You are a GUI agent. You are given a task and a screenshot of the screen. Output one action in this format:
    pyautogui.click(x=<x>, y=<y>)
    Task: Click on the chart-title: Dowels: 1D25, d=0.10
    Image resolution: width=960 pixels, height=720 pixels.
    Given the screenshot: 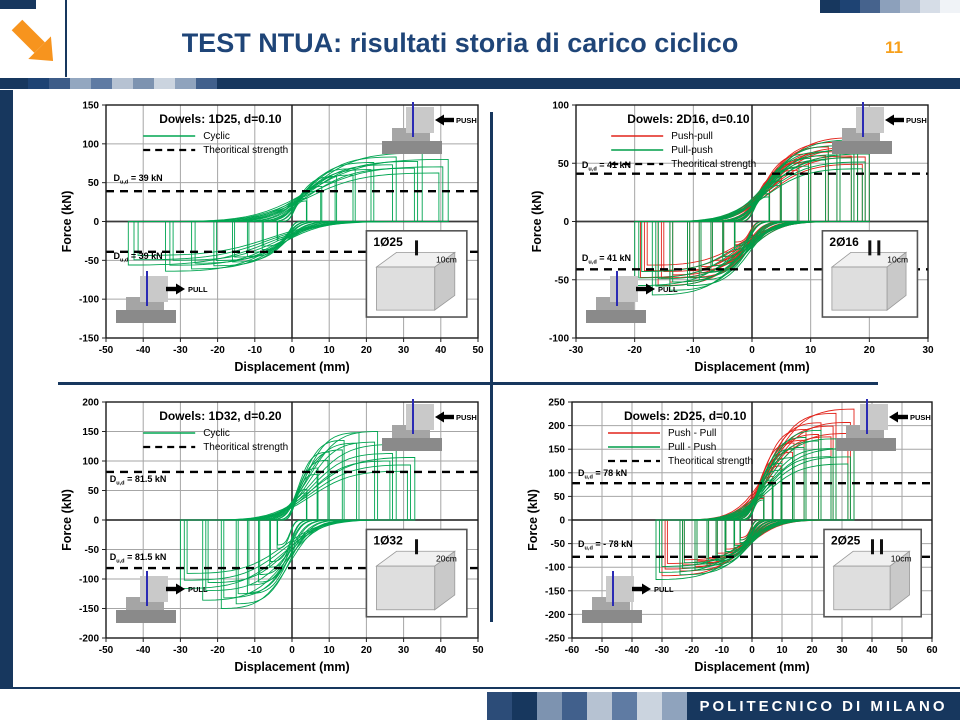 What is the action you would take?
    pyautogui.click(x=220, y=119)
    